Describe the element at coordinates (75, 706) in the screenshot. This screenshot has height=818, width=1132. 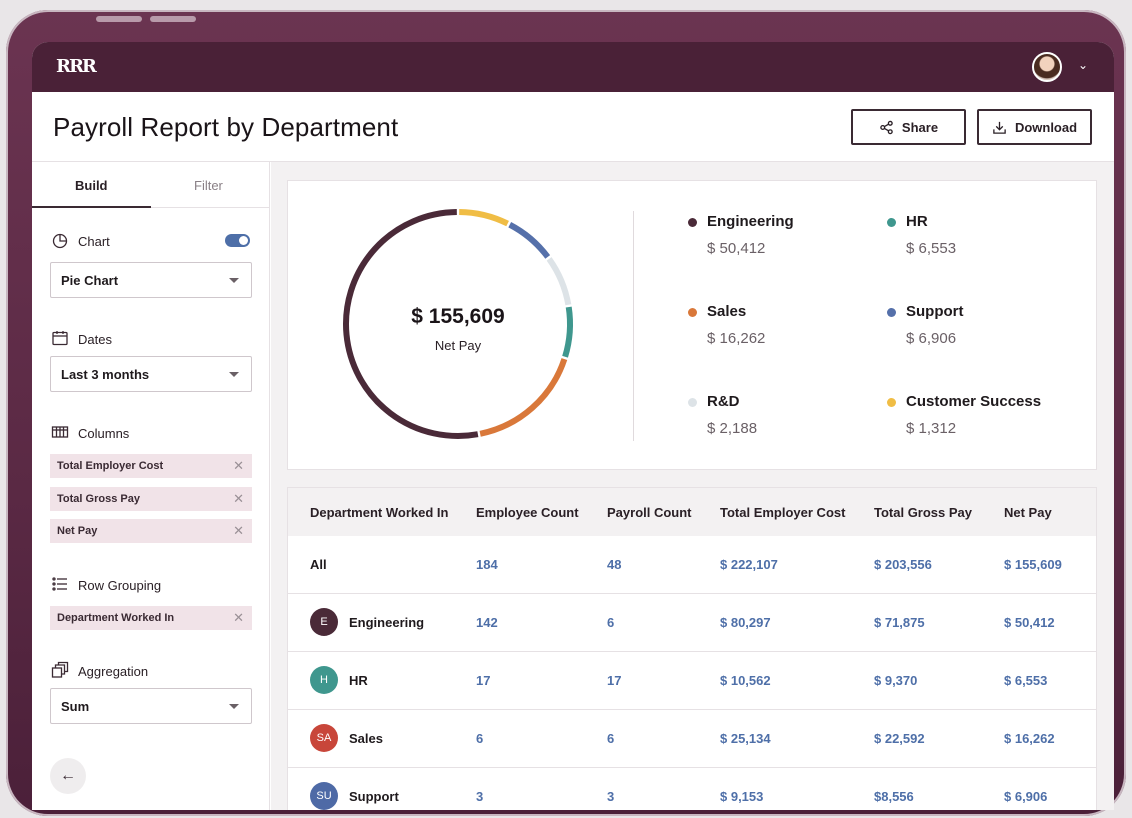
I see `aggregation-value: Sum` at that location.